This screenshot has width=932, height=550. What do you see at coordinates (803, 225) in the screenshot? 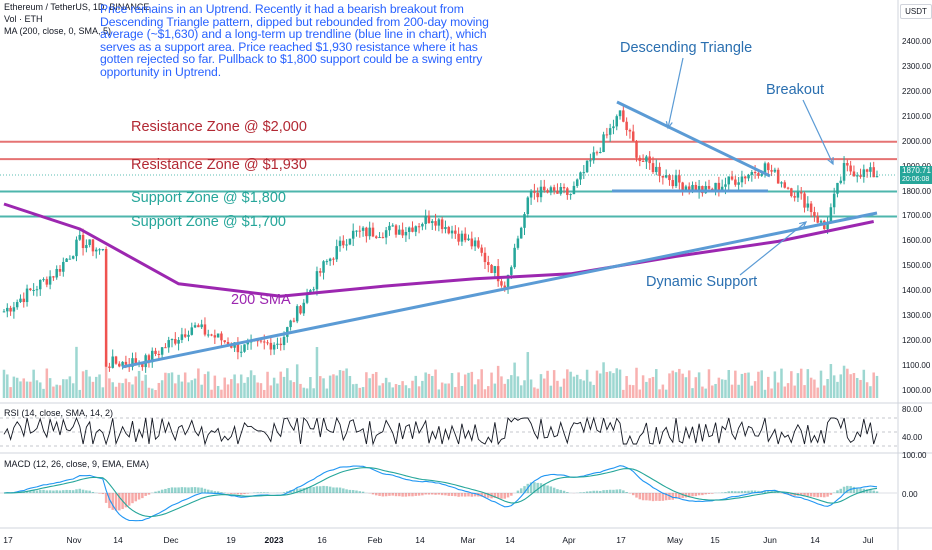
I see `dynamic-support-arrow-head` at bounding box center [803, 225].